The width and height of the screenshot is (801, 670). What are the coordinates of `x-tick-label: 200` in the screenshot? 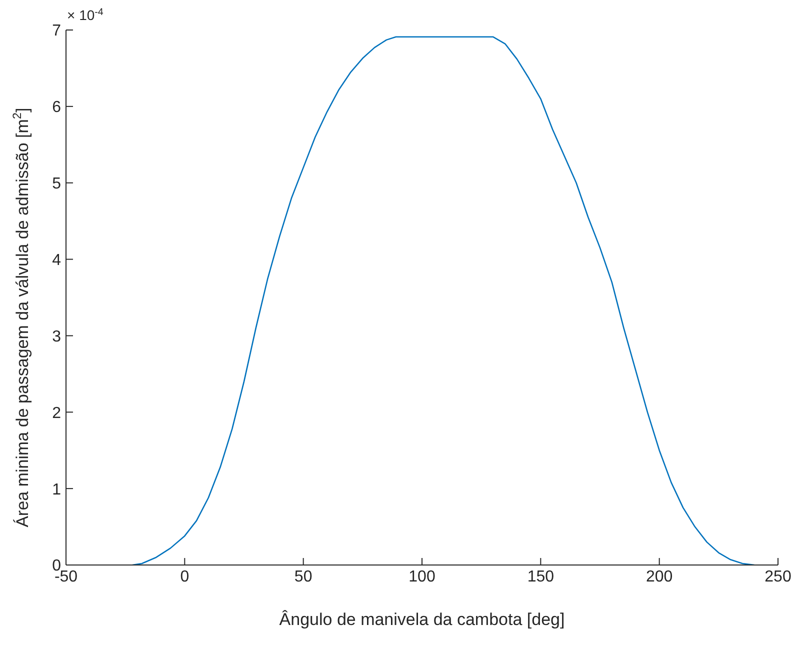 It's located at (659, 577).